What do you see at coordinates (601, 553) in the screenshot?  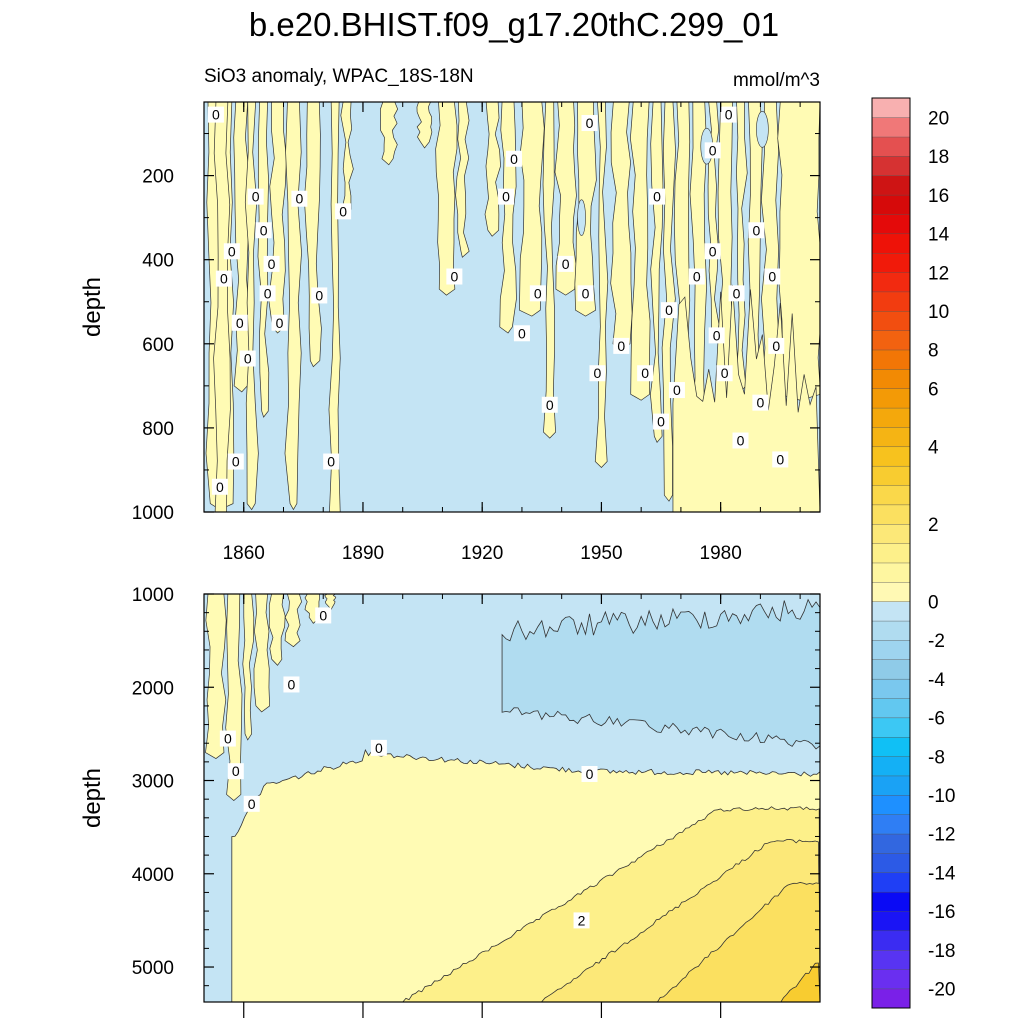 I see `x-tick-label: 1950` at bounding box center [601, 553].